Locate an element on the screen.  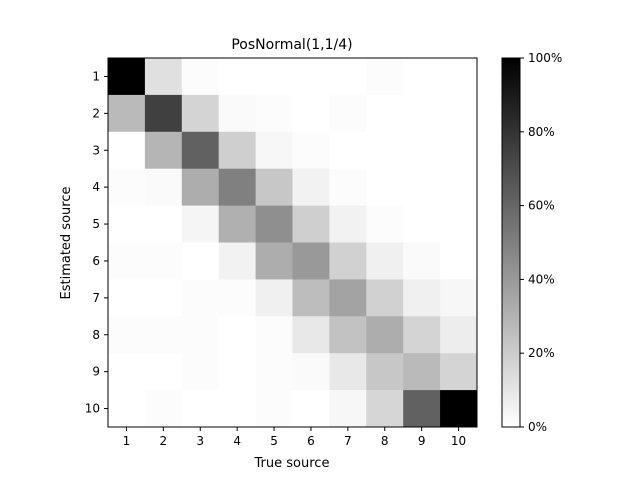
heatmap-cell-r9-c9 is located at coordinates (422, 372).